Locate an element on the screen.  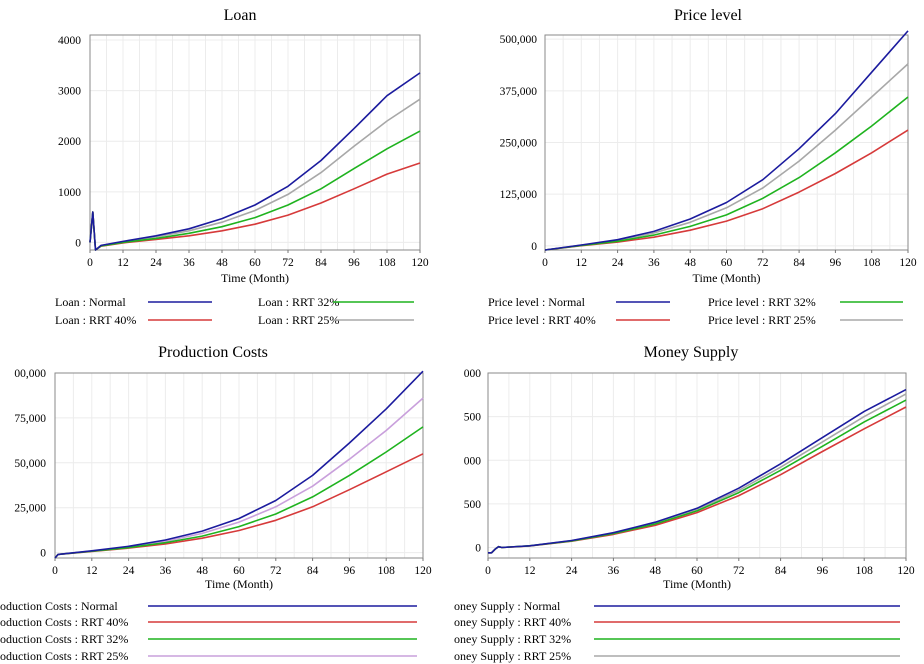
legend-label: oney Supply : RRT 32% is located at coordinates (512, 639).